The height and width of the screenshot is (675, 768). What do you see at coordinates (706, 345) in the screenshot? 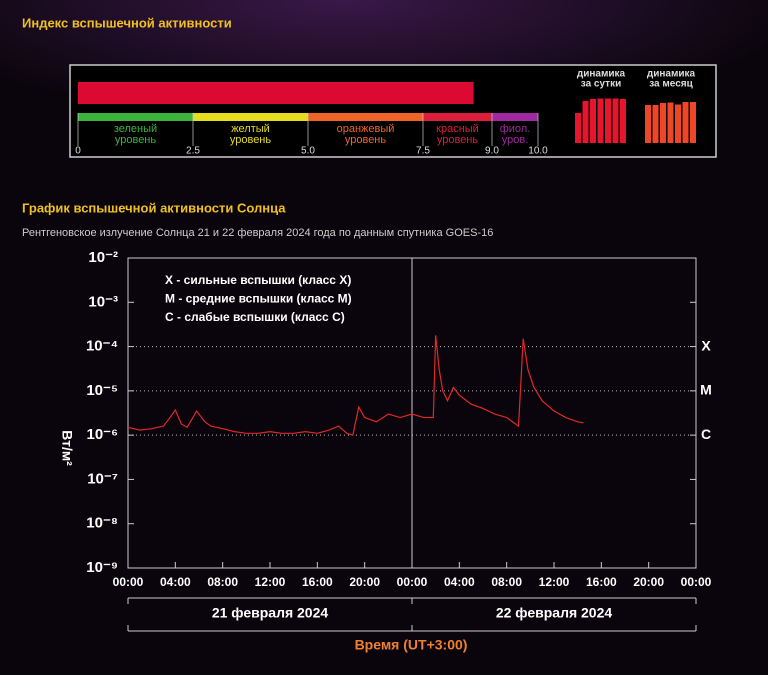
I see `class-label: X` at bounding box center [706, 345].